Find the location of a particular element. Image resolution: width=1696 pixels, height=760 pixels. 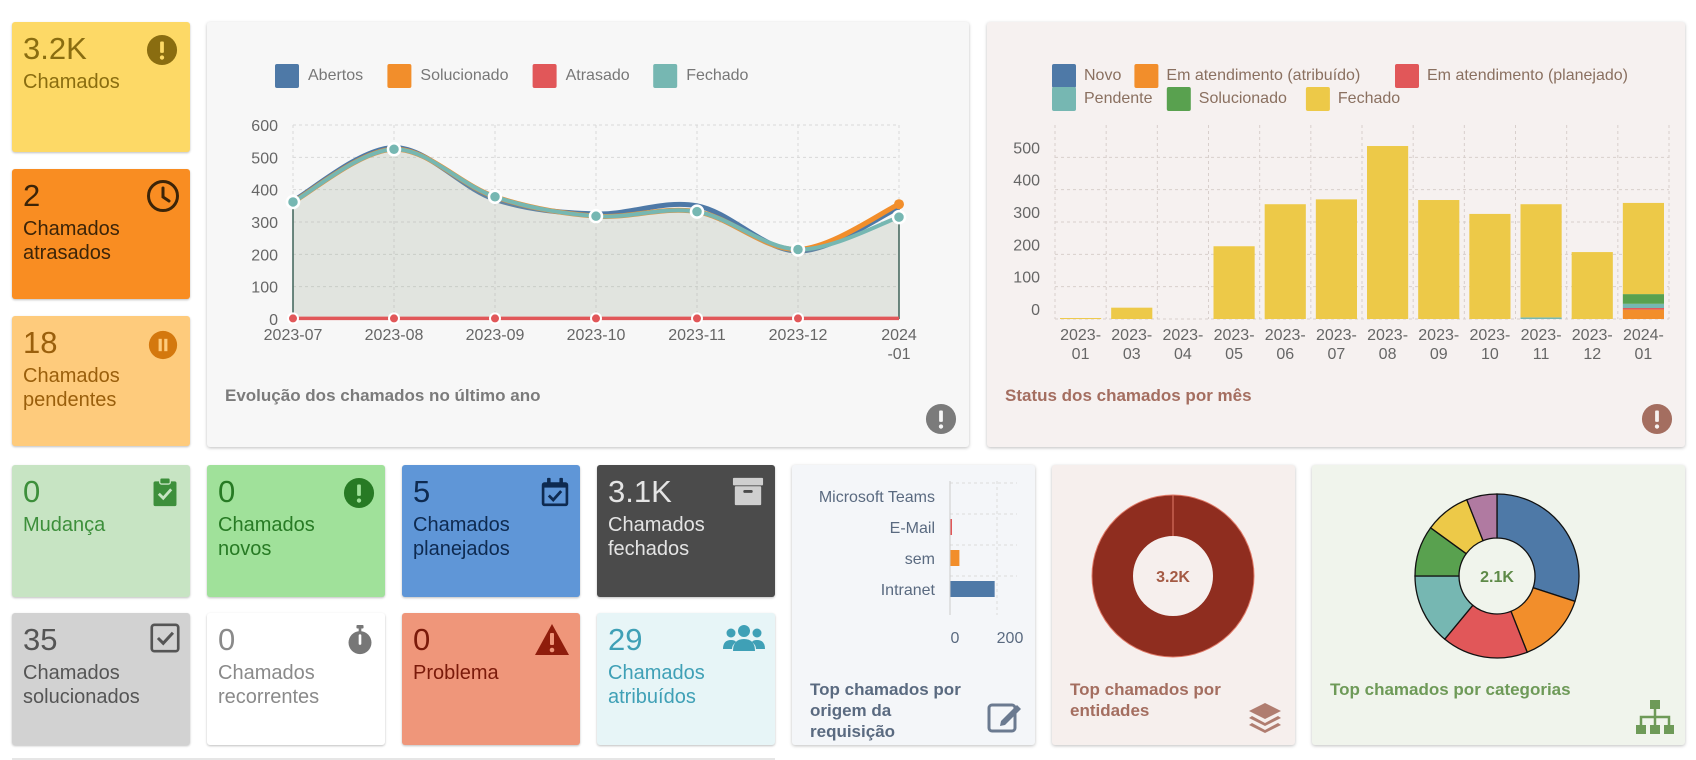

kpi-pendentes: 18 Chamados pendentes is located at coordinates (101, 381).